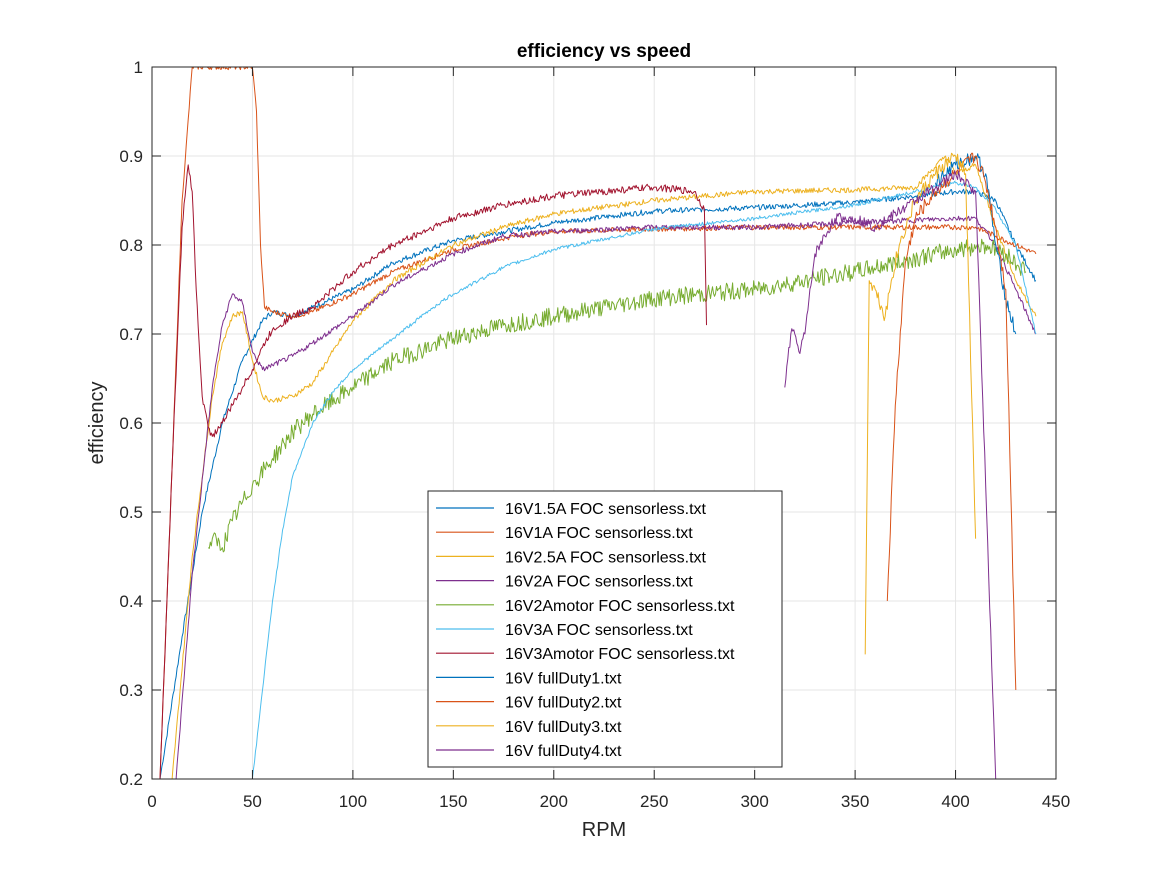 The image size is (1167, 875). I want to click on legend-entry: 16V1A FOC sensorless.txt, so click(599, 533).